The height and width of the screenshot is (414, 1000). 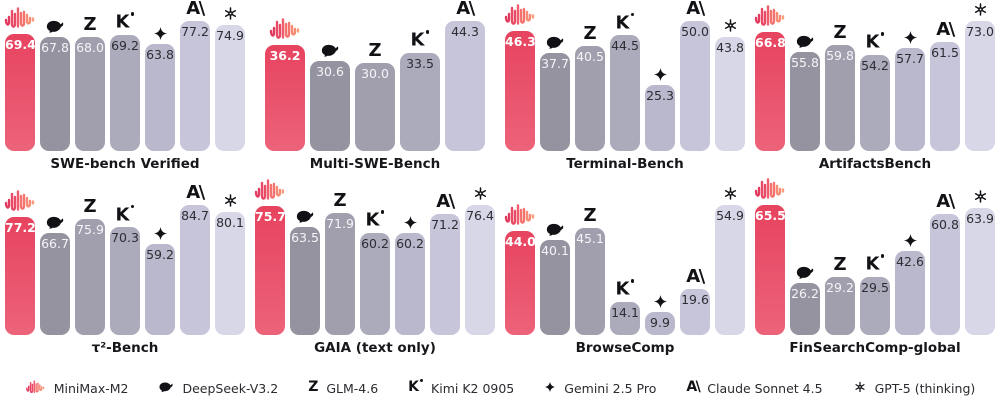 I want to click on bar-group-claude-sonnet-4-5: A\ 50.0, so click(x=695, y=75).